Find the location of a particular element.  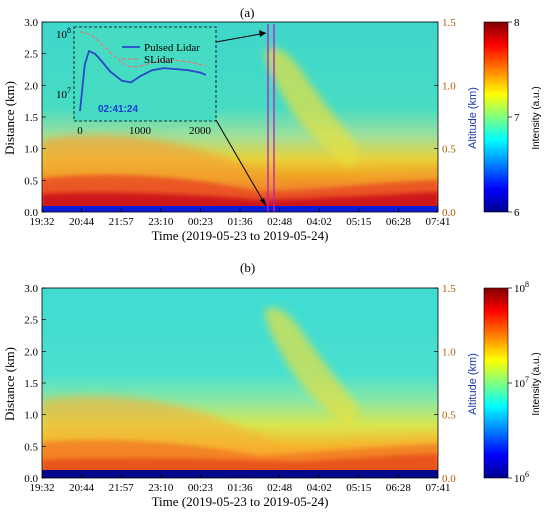

colorbar-tick-label: 10⁸ is located at coordinates (521, 287).